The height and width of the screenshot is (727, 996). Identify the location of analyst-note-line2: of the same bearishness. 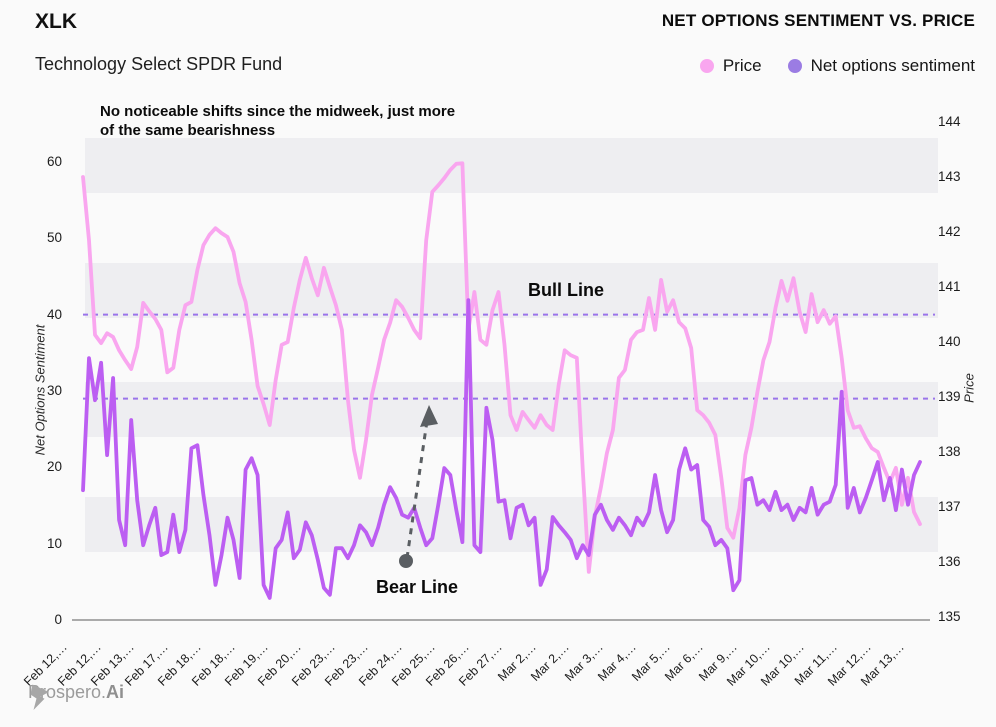
(188, 130).